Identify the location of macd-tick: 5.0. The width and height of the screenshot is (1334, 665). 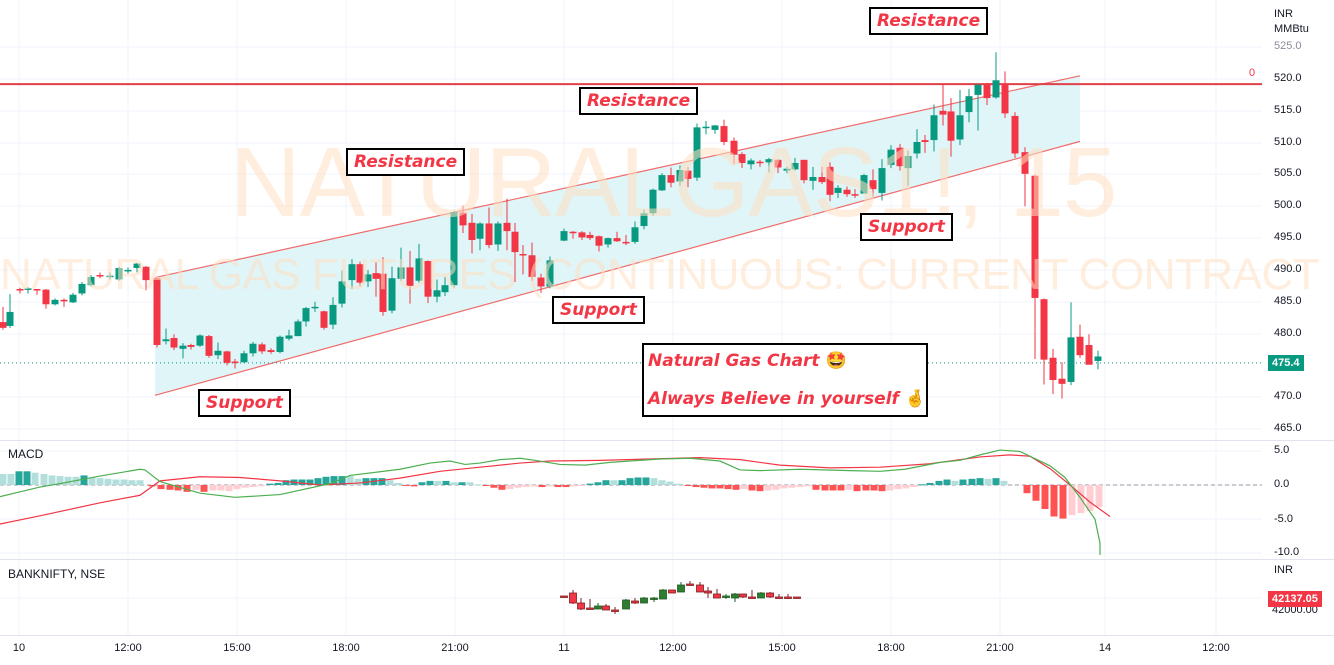
(1282, 450).